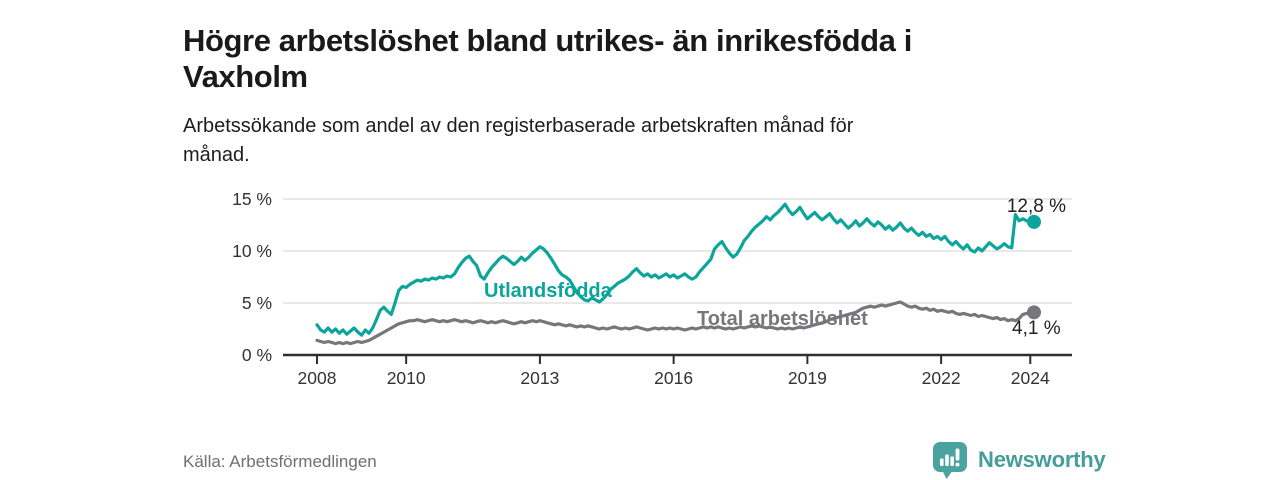  I want to click on newsworthy-wordmark: Newsworthy, so click(1042, 459).